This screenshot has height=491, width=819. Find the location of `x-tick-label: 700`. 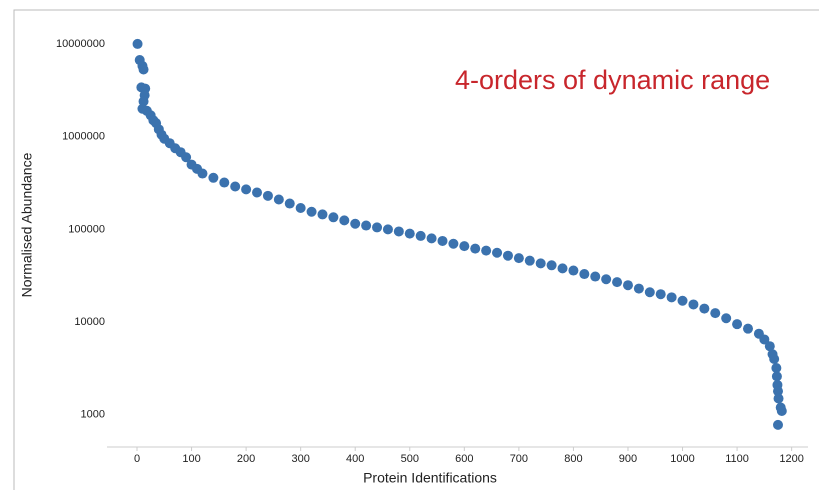

x-tick-label: 700 is located at coordinates (519, 459).